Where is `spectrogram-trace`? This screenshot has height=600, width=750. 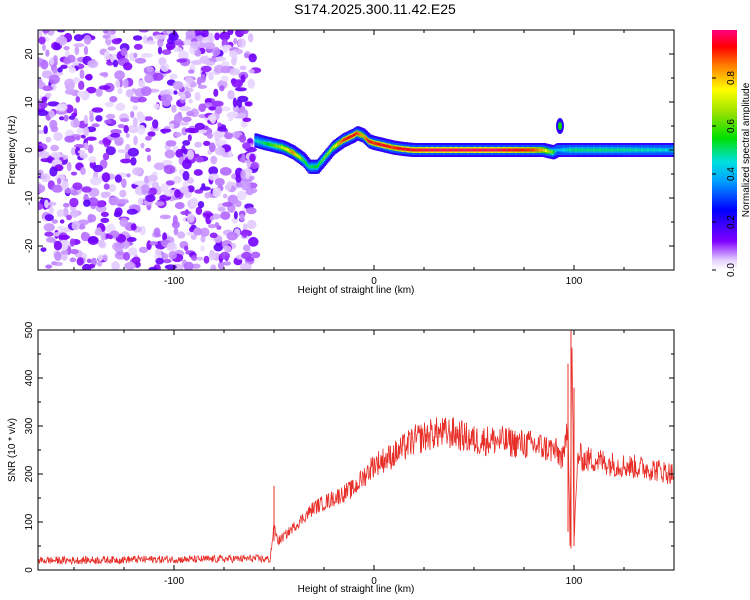 spectrogram-trace is located at coordinates (464, 146).